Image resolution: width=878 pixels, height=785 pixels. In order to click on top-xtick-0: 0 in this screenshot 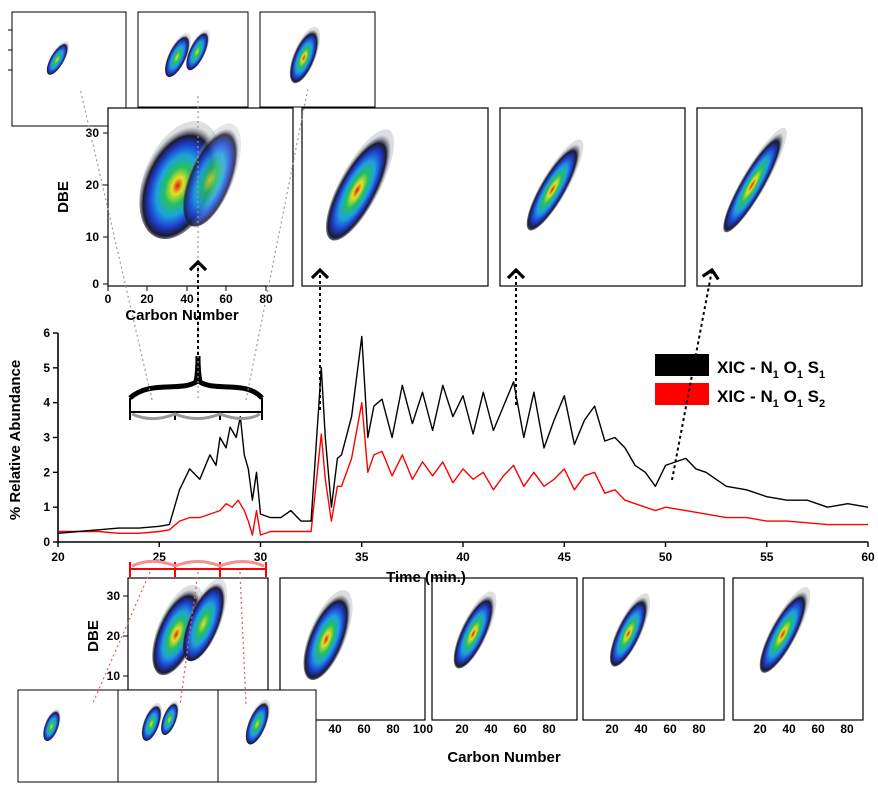, I will do `click(108, 299)`.